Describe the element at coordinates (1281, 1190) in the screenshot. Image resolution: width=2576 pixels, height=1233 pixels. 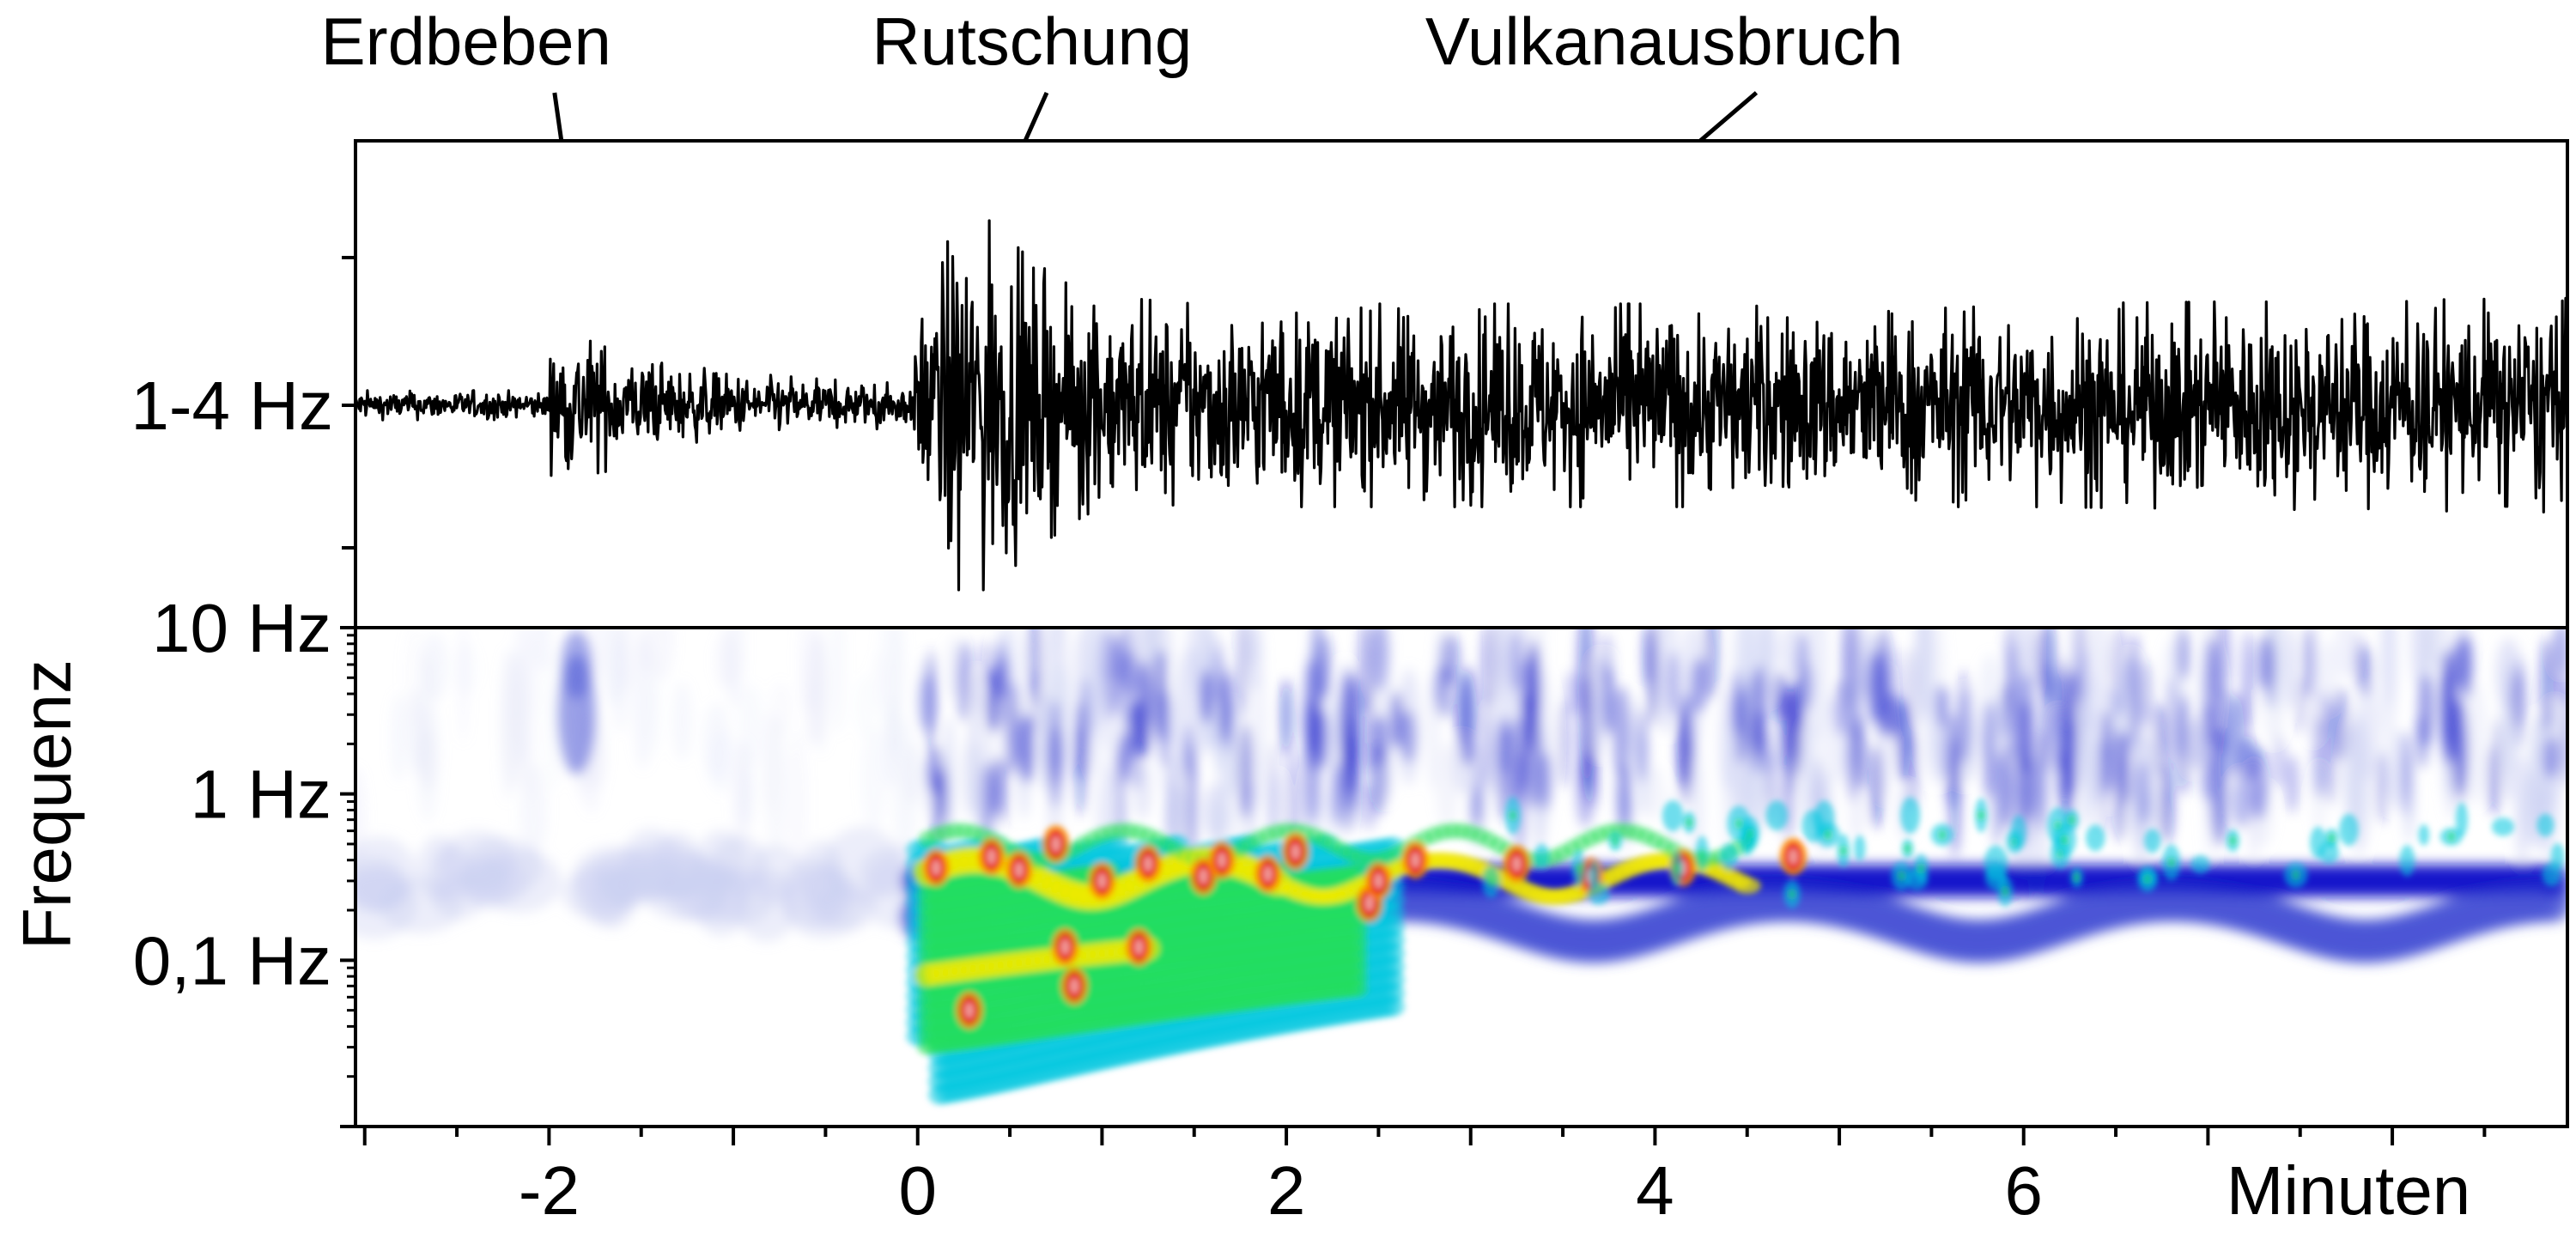
I see `time-axis-labels: -2 0 2 4 6` at that location.